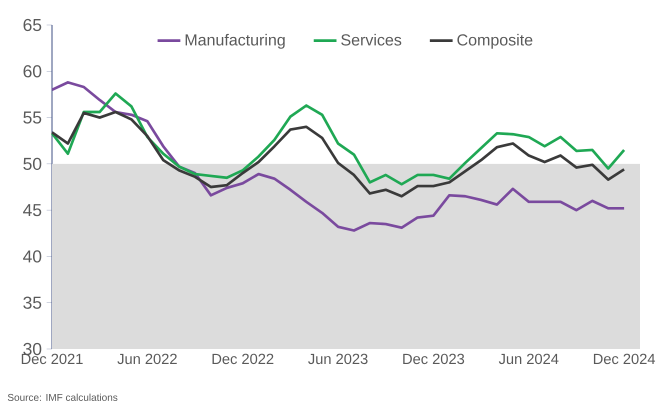 The height and width of the screenshot is (407, 656). Describe the element at coordinates (52, 359) in the screenshot. I see `x-tick-label: Dec 2021` at that location.